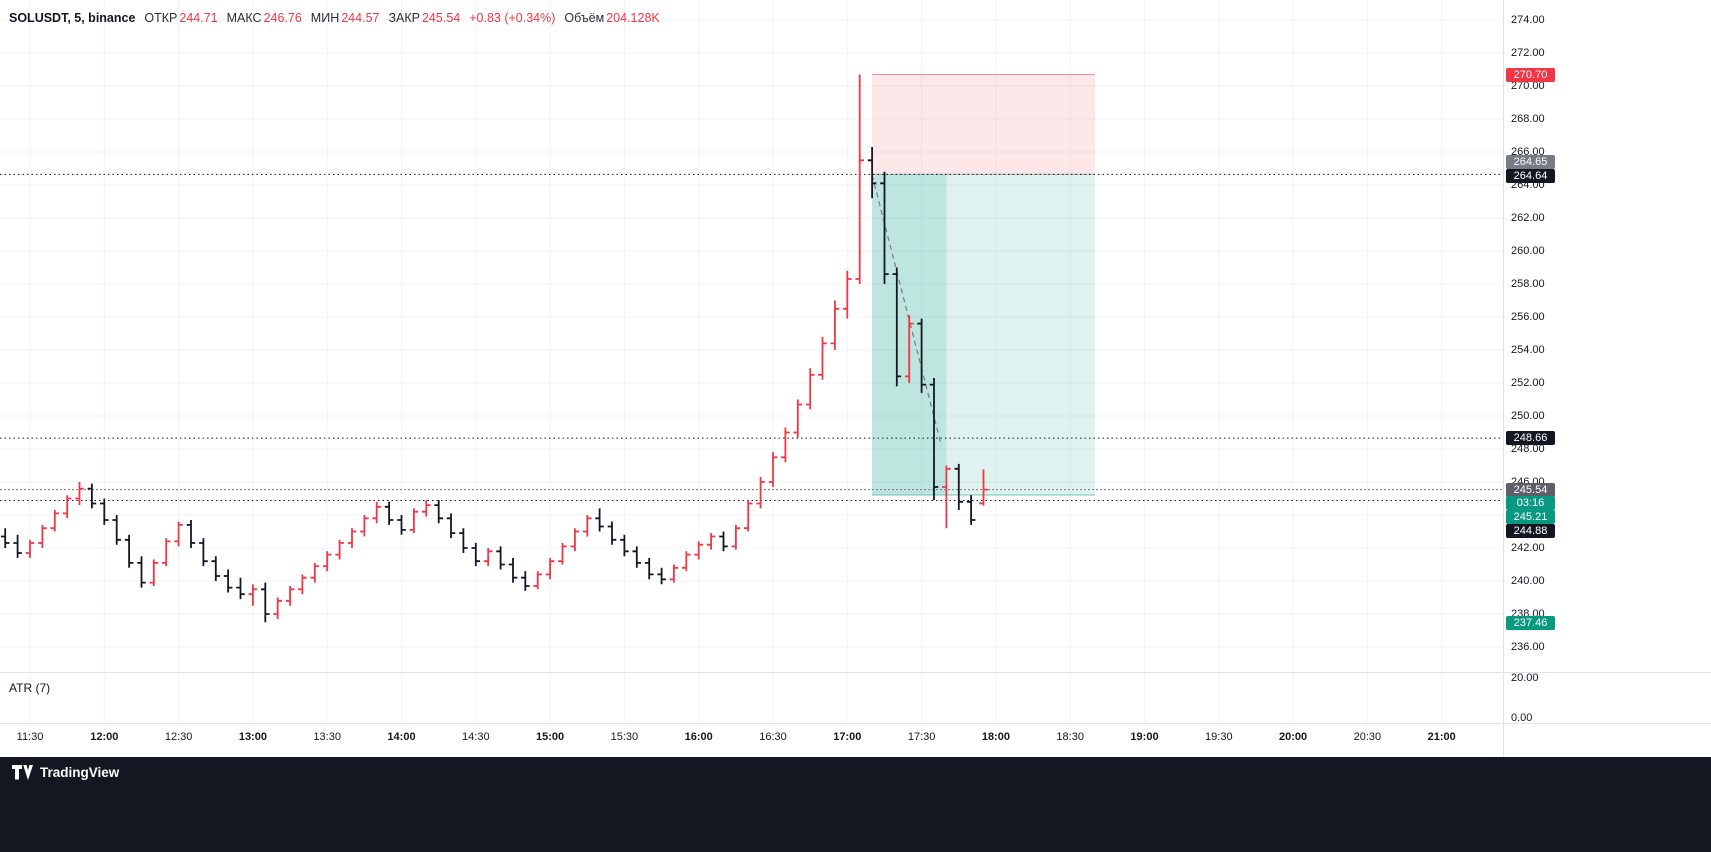 Image resolution: width=1711 pixels, height=852 pixels. Describe the element at coordinates (633, 18) in the screenshot. I see `volume-value: 204.128K` at that location.